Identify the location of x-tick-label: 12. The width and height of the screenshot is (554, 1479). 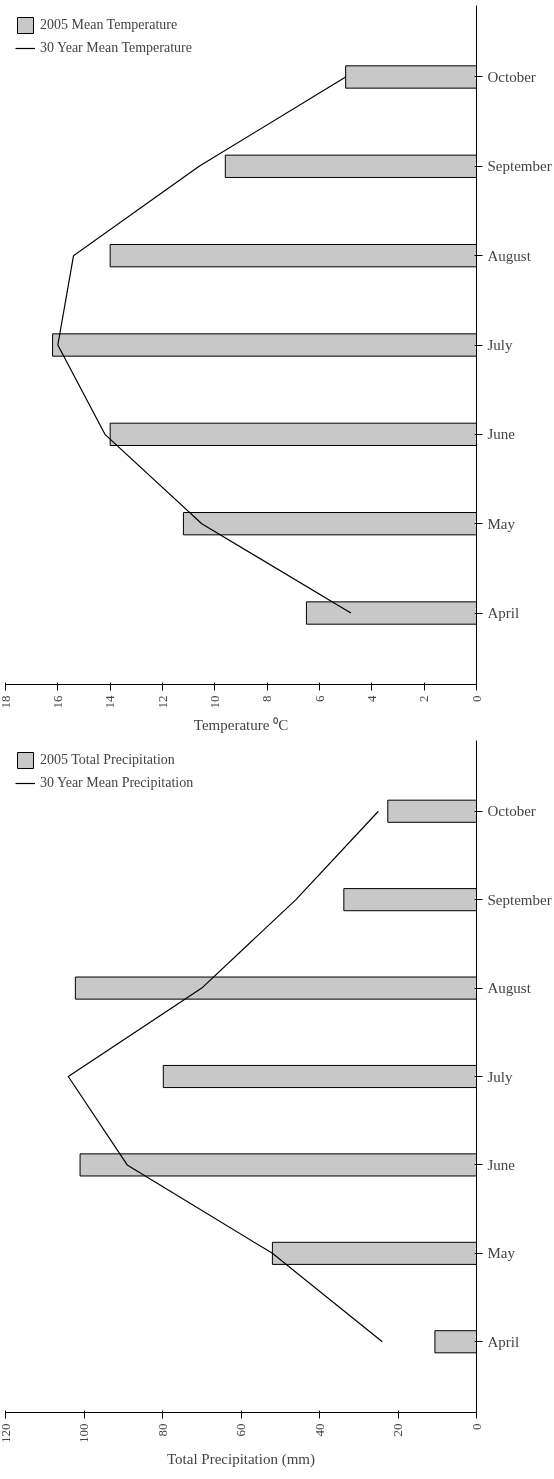
(162, 702).